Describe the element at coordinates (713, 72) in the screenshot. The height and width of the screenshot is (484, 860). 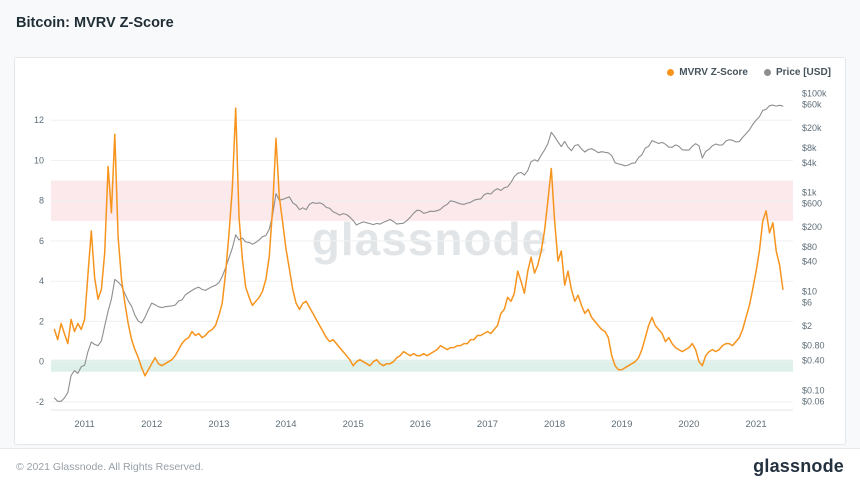
I see `legend-label-mvrv-zscore: MVRV Z-Score` at that location.